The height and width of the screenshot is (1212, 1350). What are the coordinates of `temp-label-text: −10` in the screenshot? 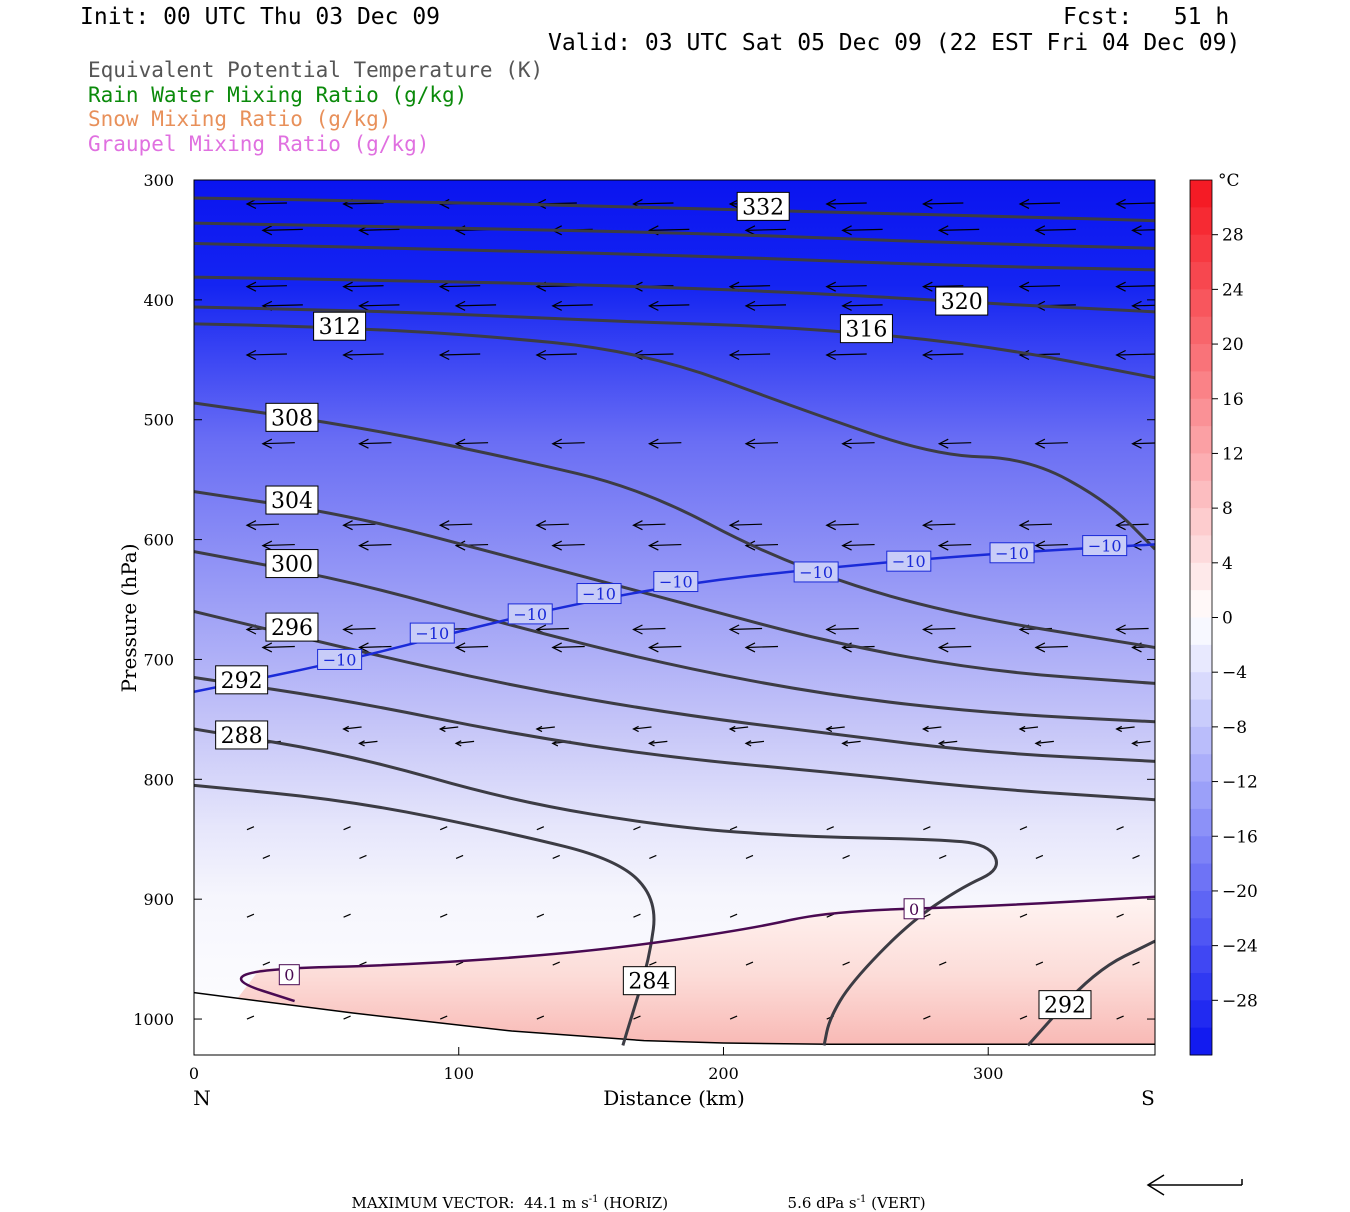 It's located at (1105, 546).